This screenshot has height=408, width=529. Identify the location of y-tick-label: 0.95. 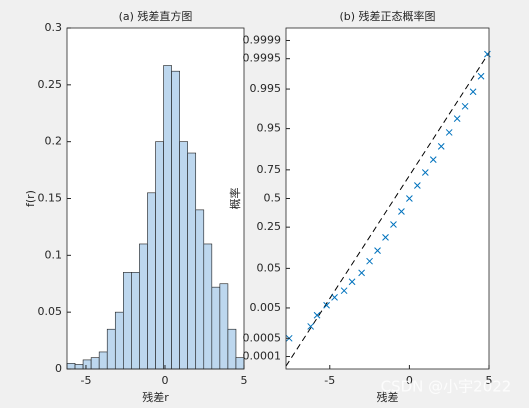
(269, 128).